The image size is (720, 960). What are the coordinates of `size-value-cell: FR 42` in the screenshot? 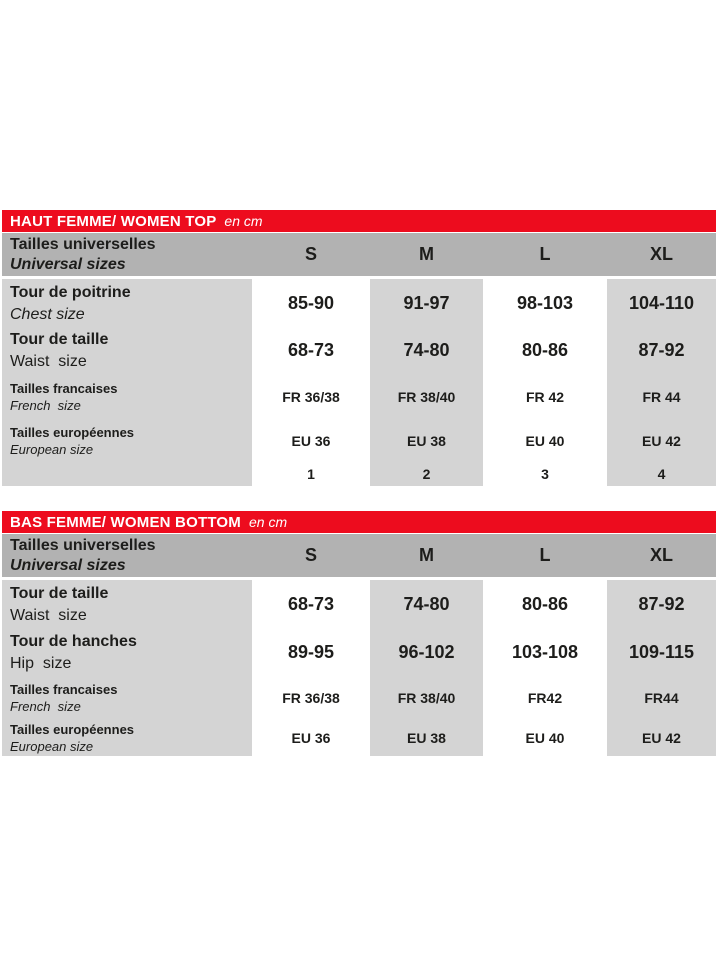 It's located at (545, 397).